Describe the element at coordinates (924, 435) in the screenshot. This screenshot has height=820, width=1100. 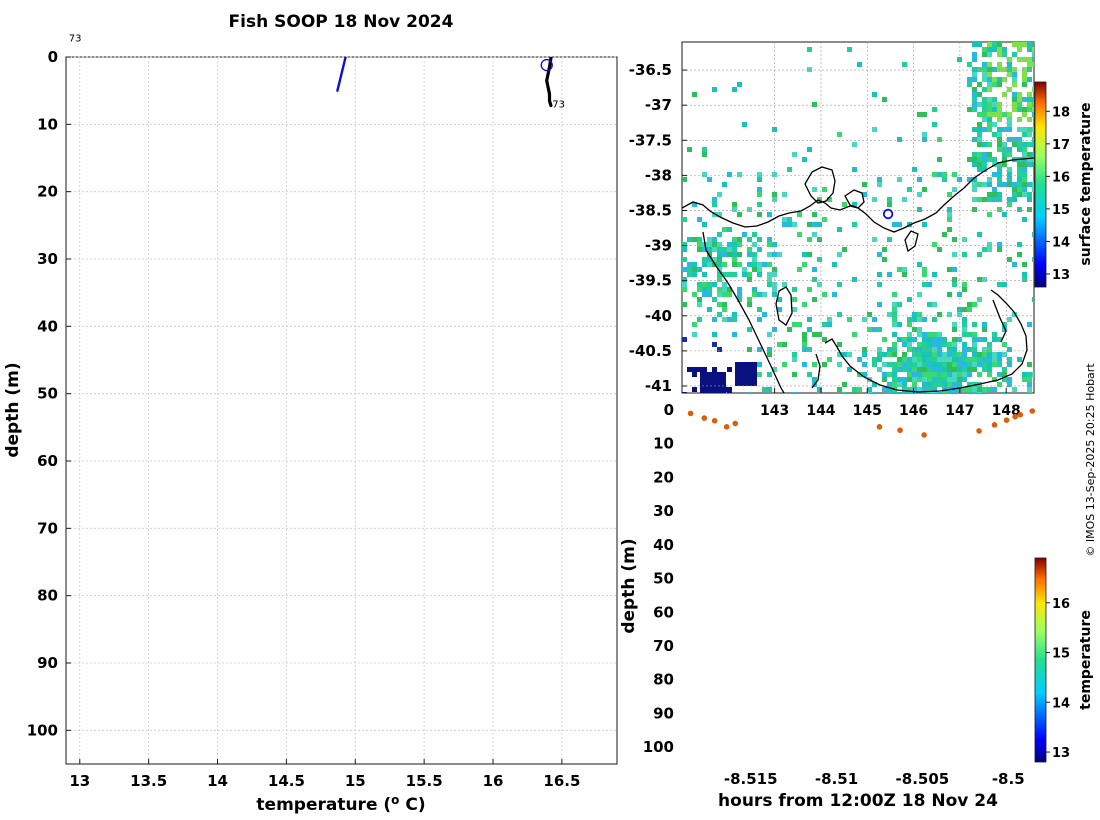
I see `time-point` at that location.